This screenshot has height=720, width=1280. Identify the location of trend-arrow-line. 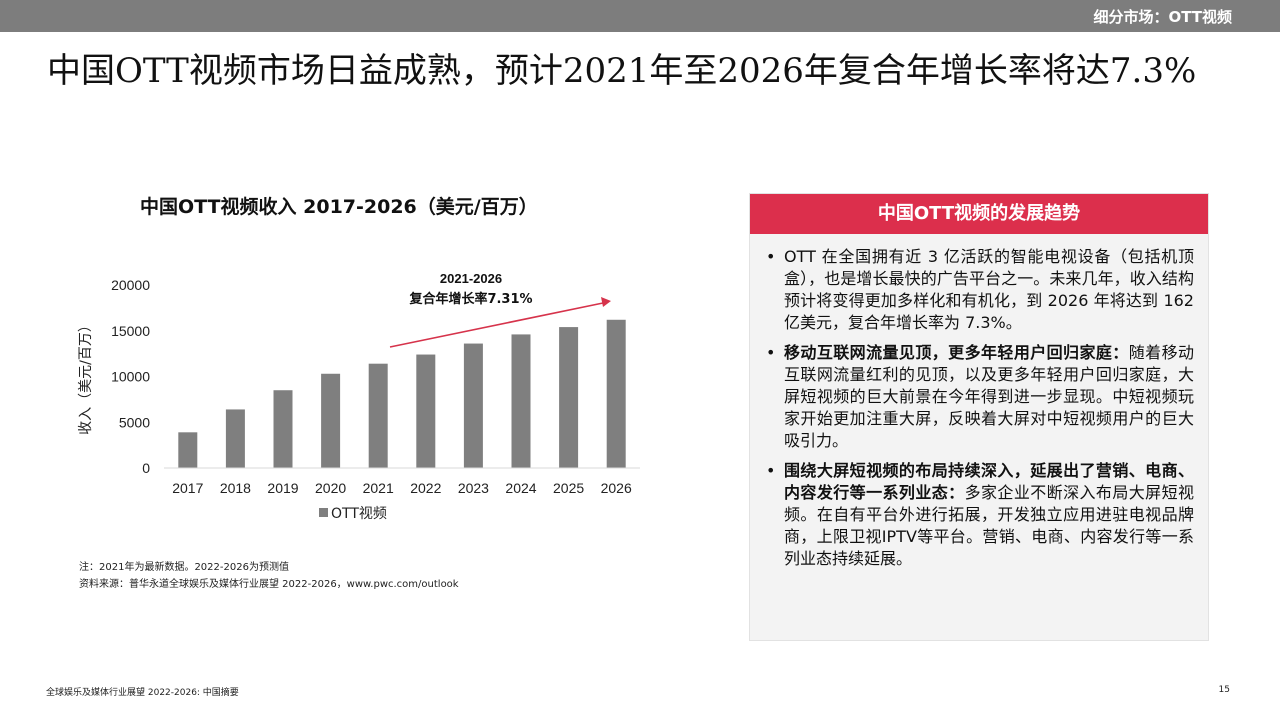
(496, 325).